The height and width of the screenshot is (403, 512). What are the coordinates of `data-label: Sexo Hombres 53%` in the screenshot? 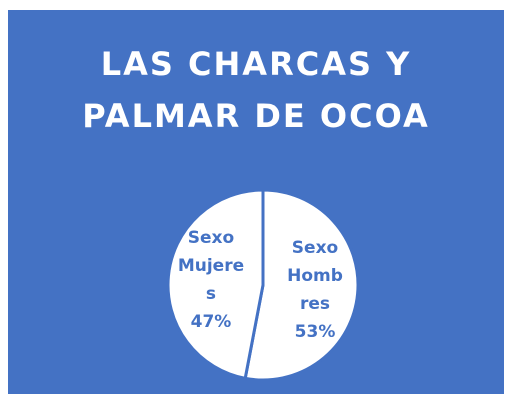 It's located at (315, 290).